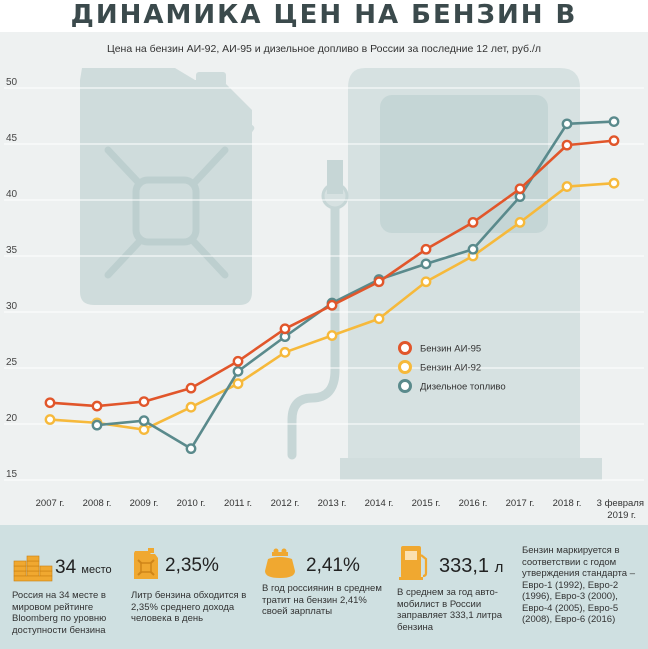 This screenshot has width=648, height=649. Describe the element at coordinates (50, 503) in the screenshot. I see `x-tick-label: 2007 г.` at that location.